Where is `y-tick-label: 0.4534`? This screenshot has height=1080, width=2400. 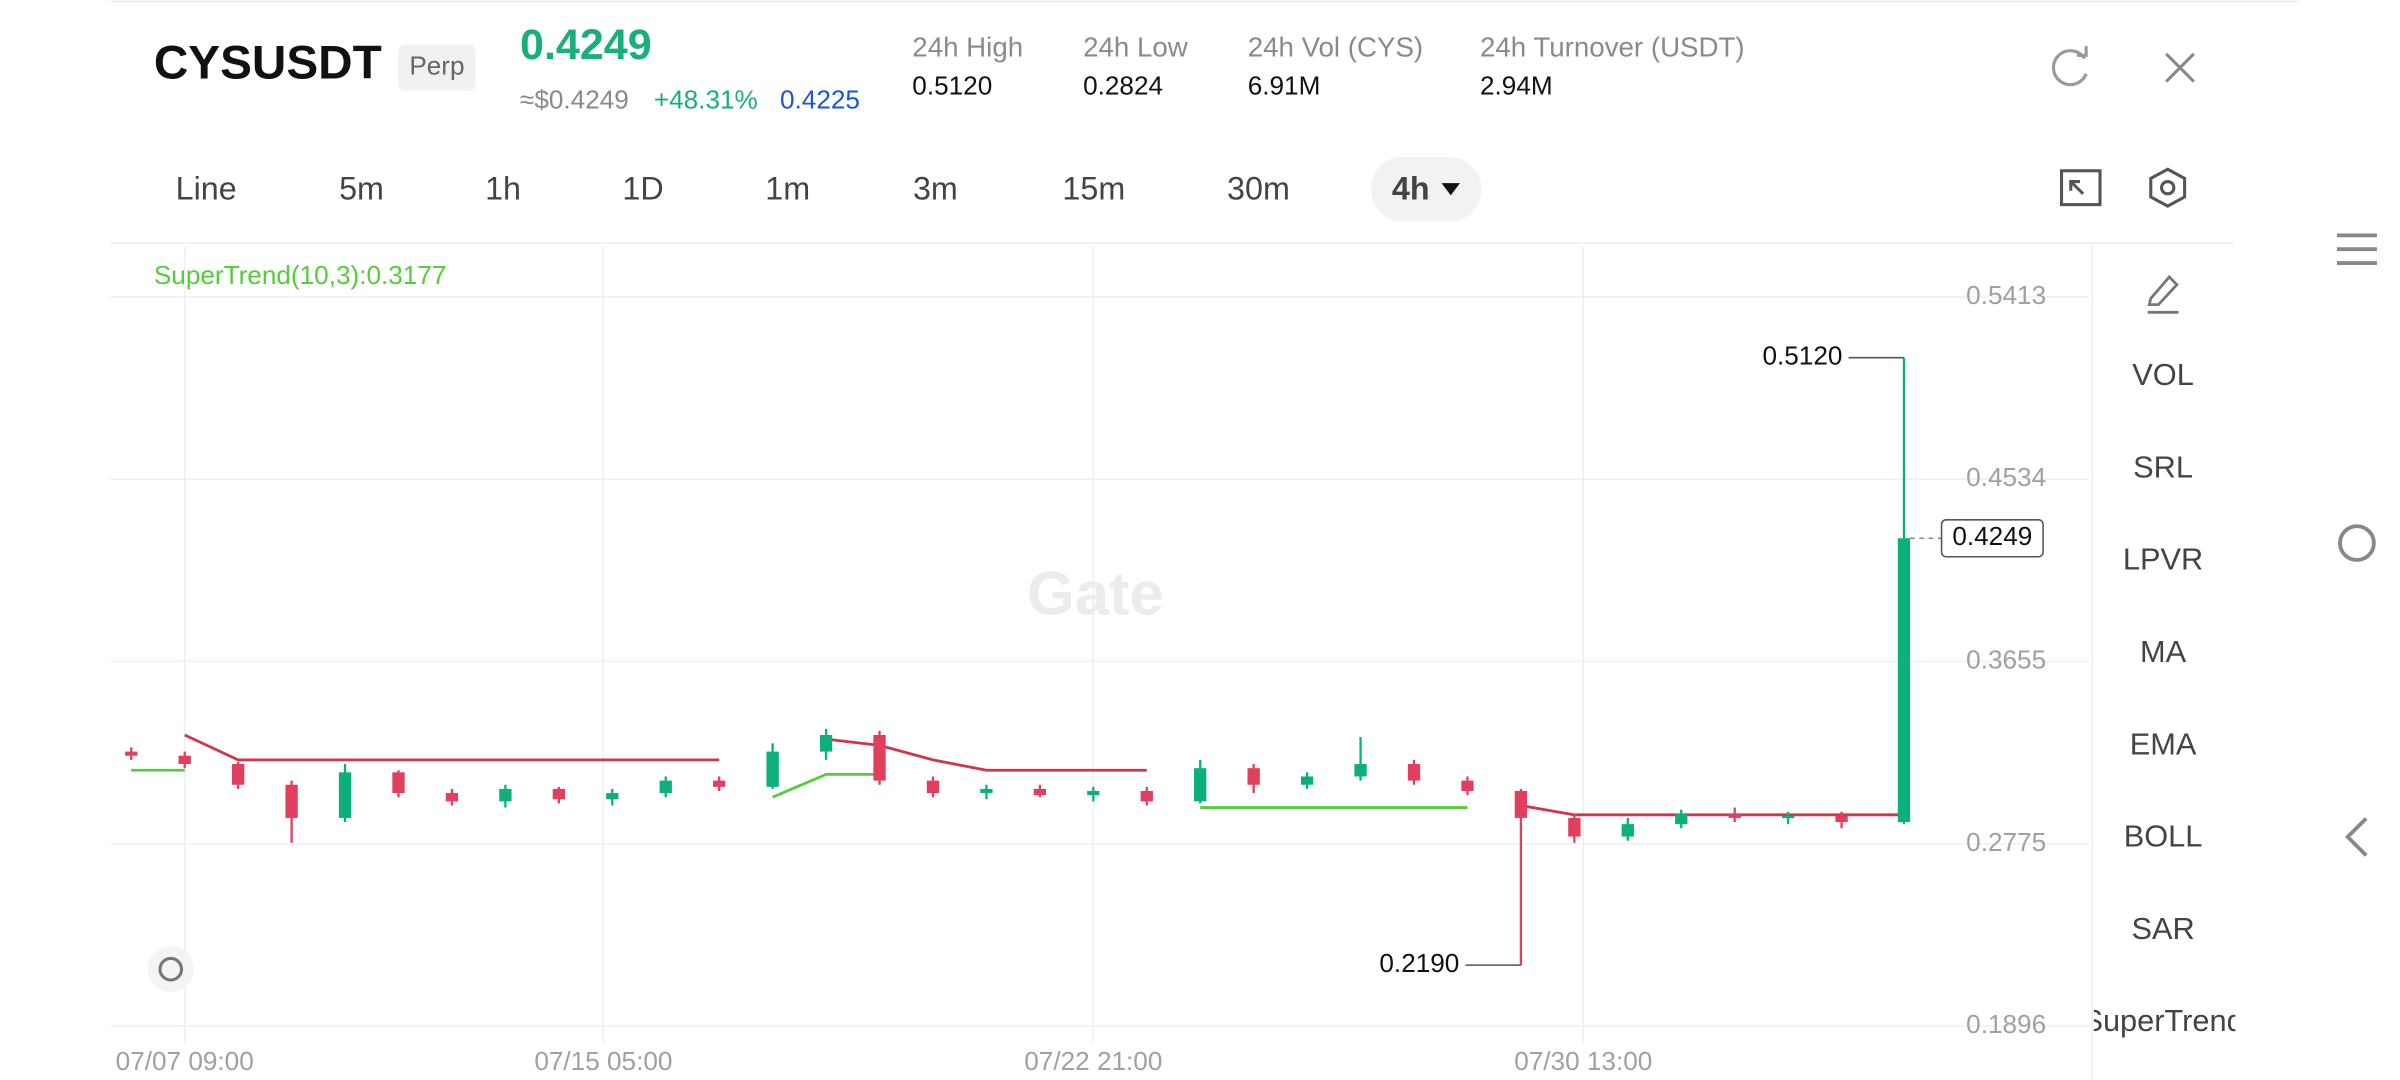
y-tick-label: 0.4534 is located at coordinates (2006, 477).